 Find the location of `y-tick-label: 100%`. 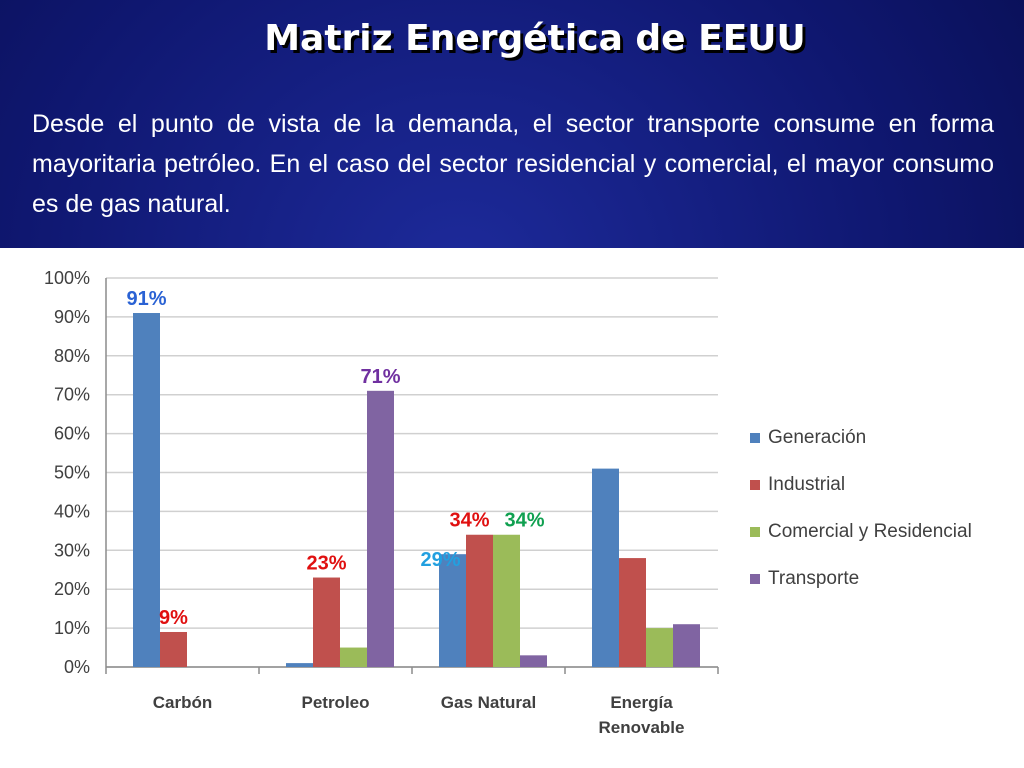

y-tick-label: 100% is located at coordinates (67, 278).